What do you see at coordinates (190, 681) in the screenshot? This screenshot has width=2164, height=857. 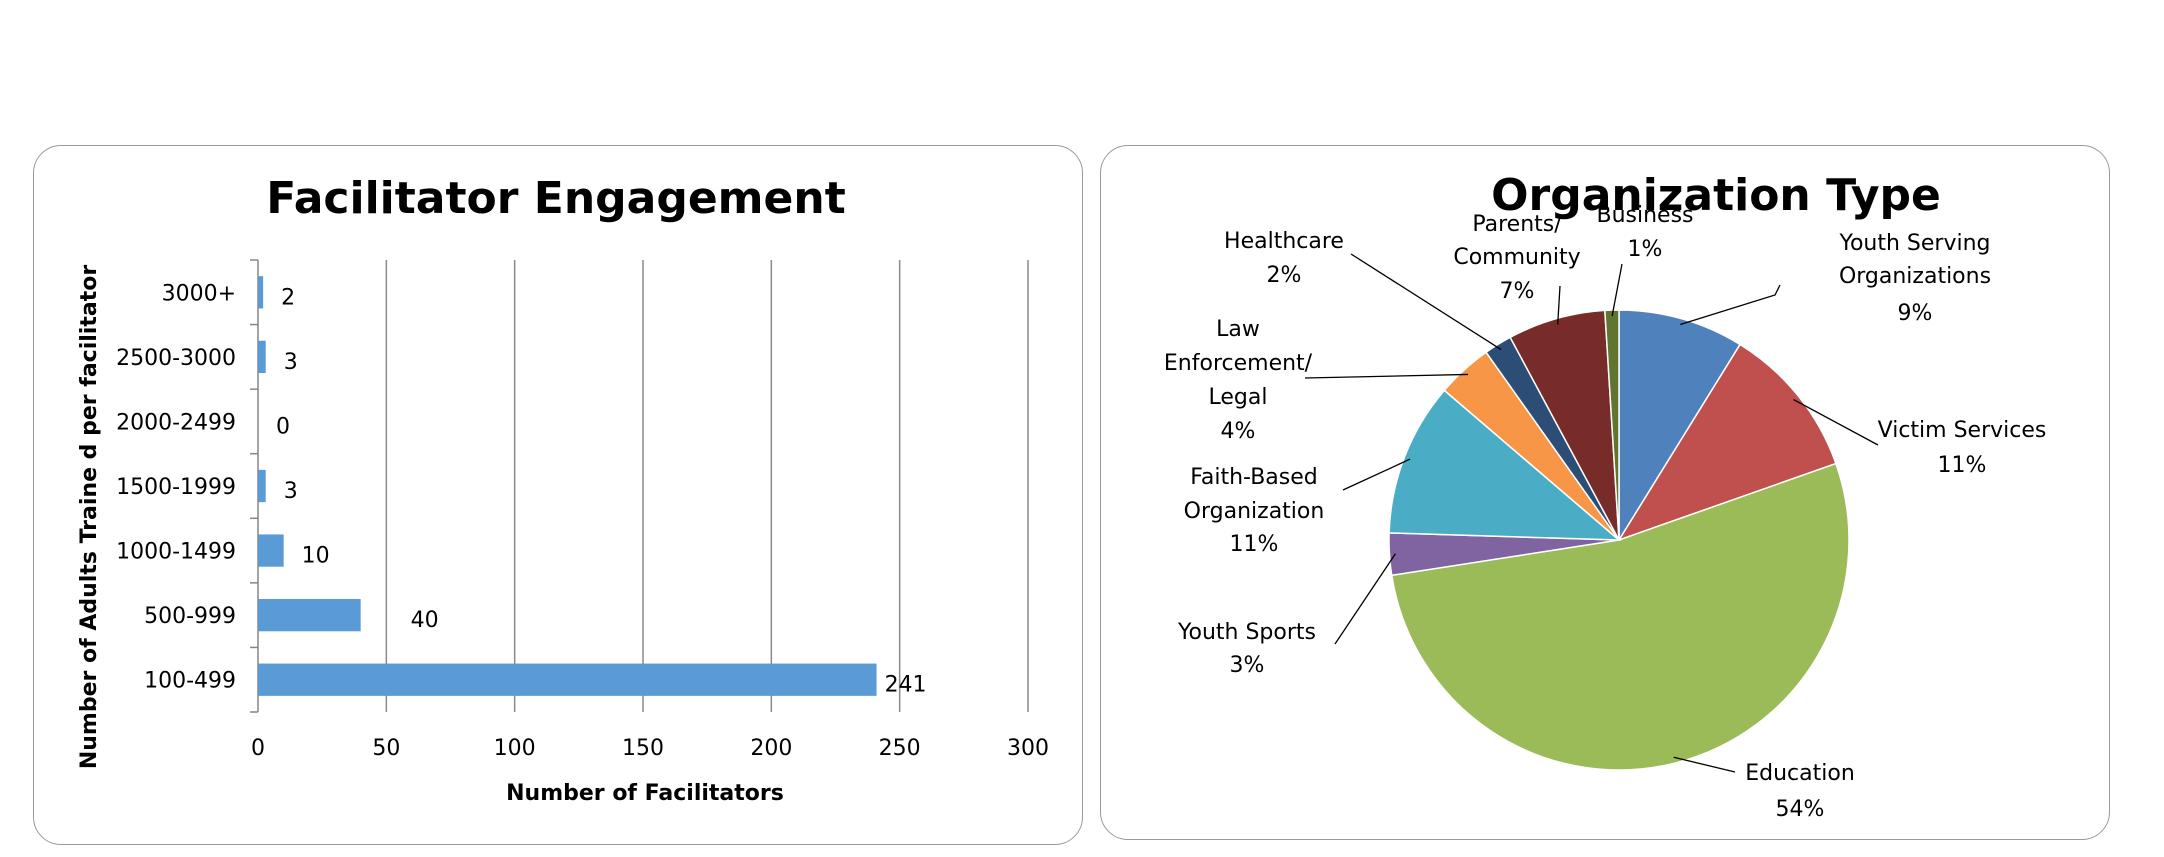 I see `y-category-label: 100-499` at bounding box center [190, 681].